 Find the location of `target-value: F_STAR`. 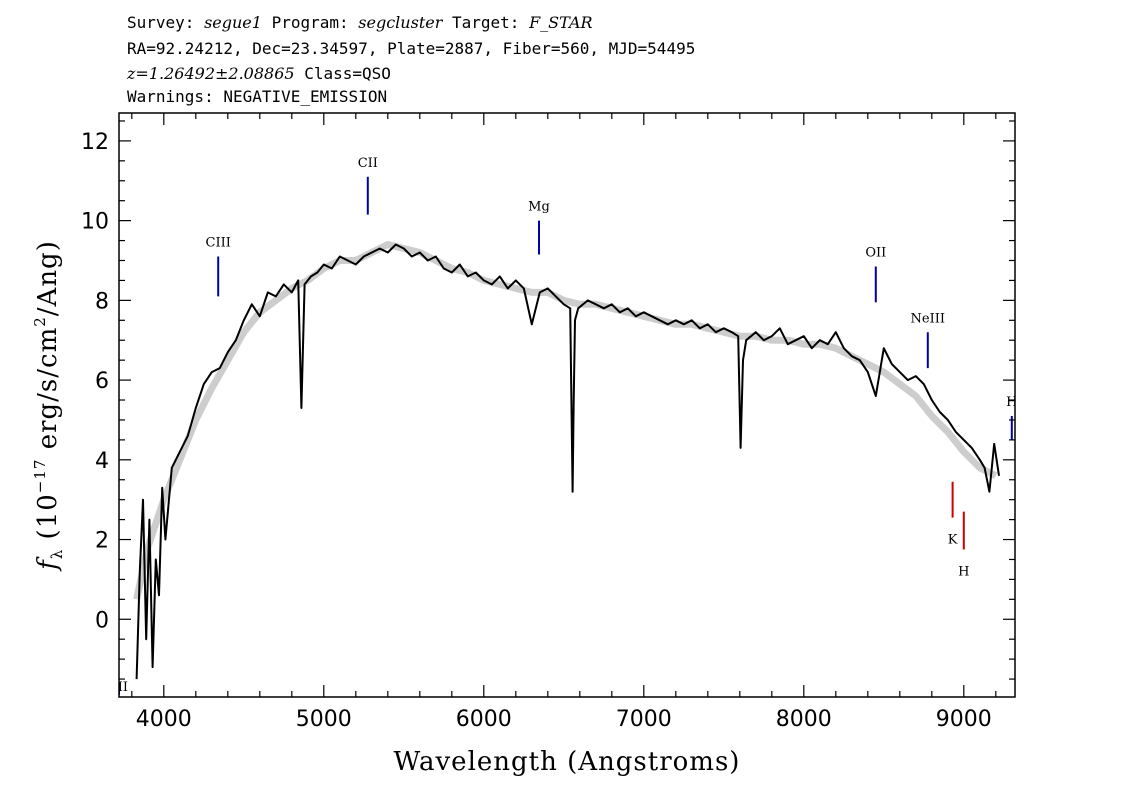

target-value: F_STAR is located at coordinates (560, 22).